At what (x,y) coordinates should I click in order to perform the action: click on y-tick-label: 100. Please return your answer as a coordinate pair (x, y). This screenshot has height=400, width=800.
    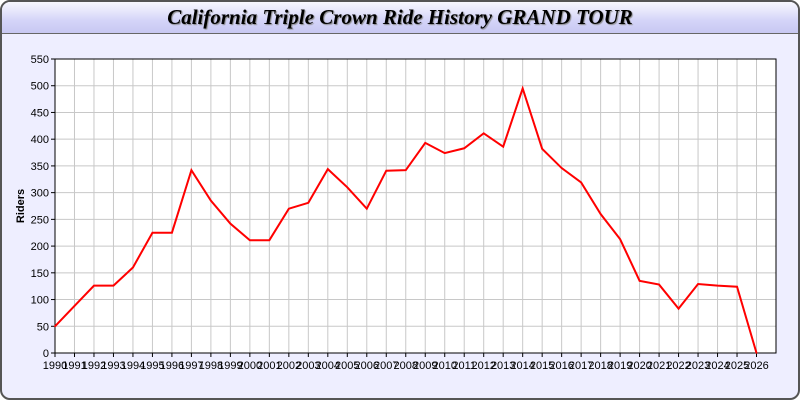
    Looking at the image, I should click on (40, 301).